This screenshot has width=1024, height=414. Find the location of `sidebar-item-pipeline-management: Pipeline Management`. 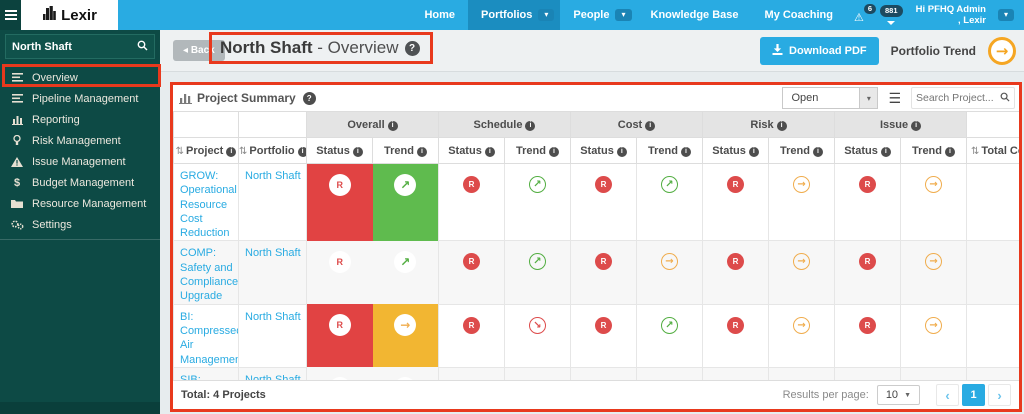

sidebar-item-pipeline-management: Pipeline Management is located at coordinates (80, 98).